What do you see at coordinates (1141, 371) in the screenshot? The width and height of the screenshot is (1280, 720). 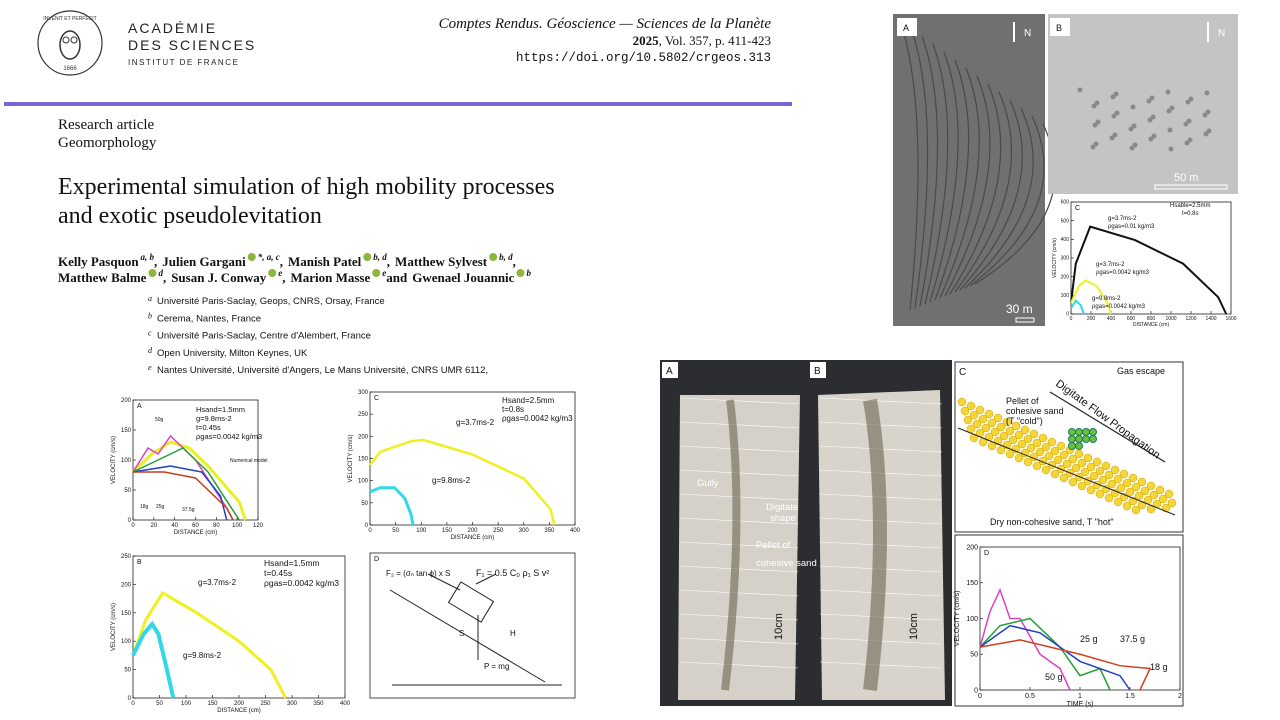 I see `annotation: Gas escape` at bounding box center [1141, 371].